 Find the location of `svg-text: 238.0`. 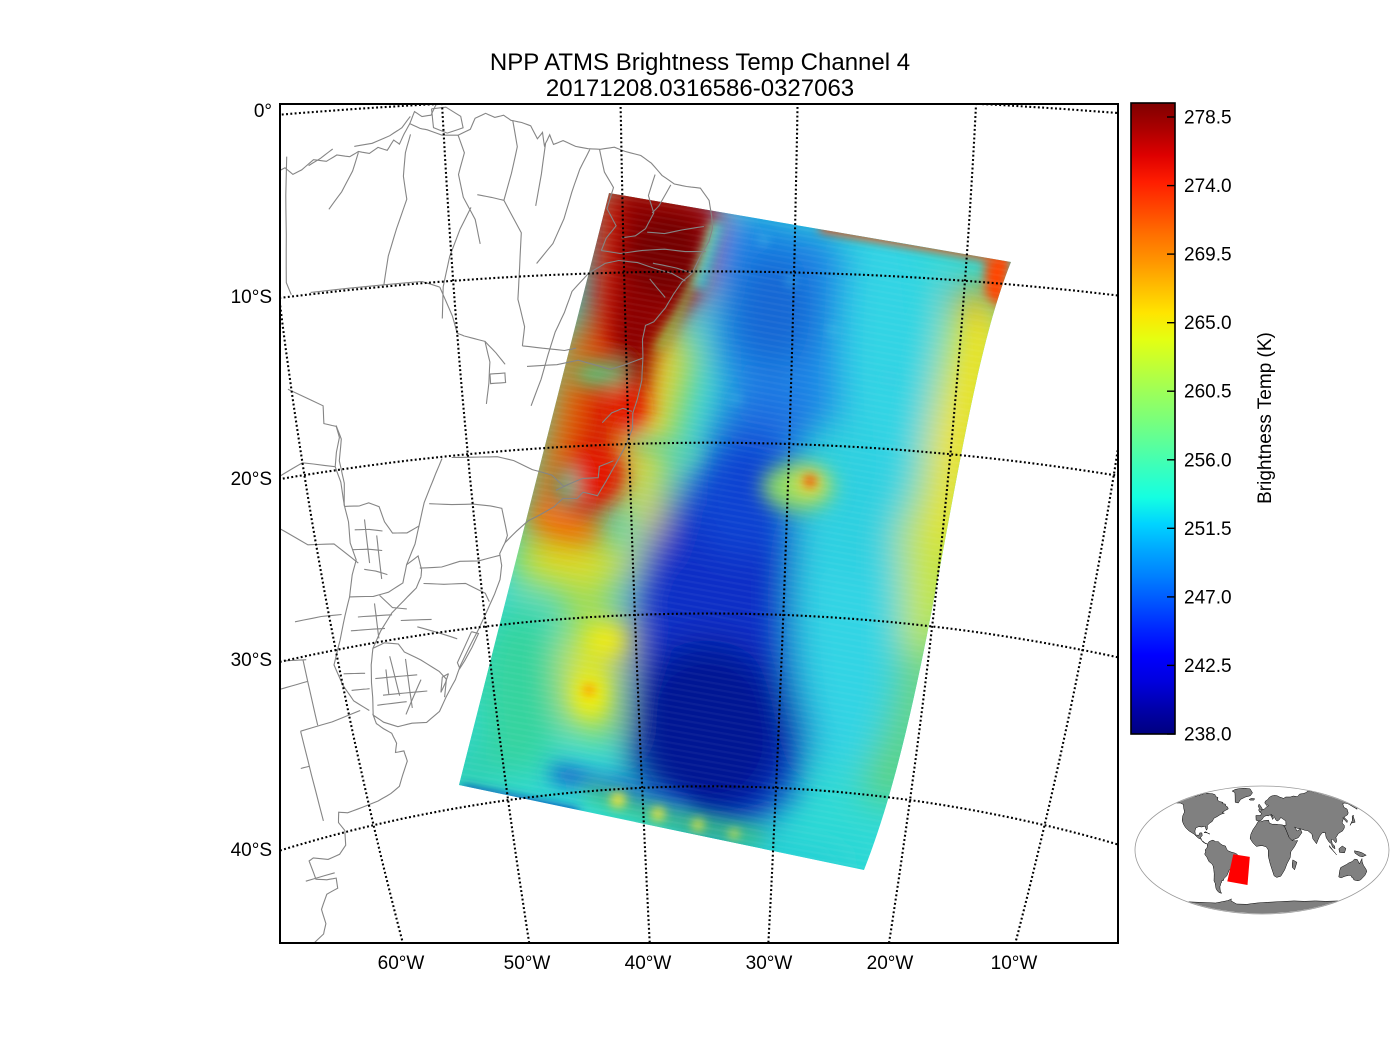

svg-text: 238.0 is located at coordinates (1208, 735).